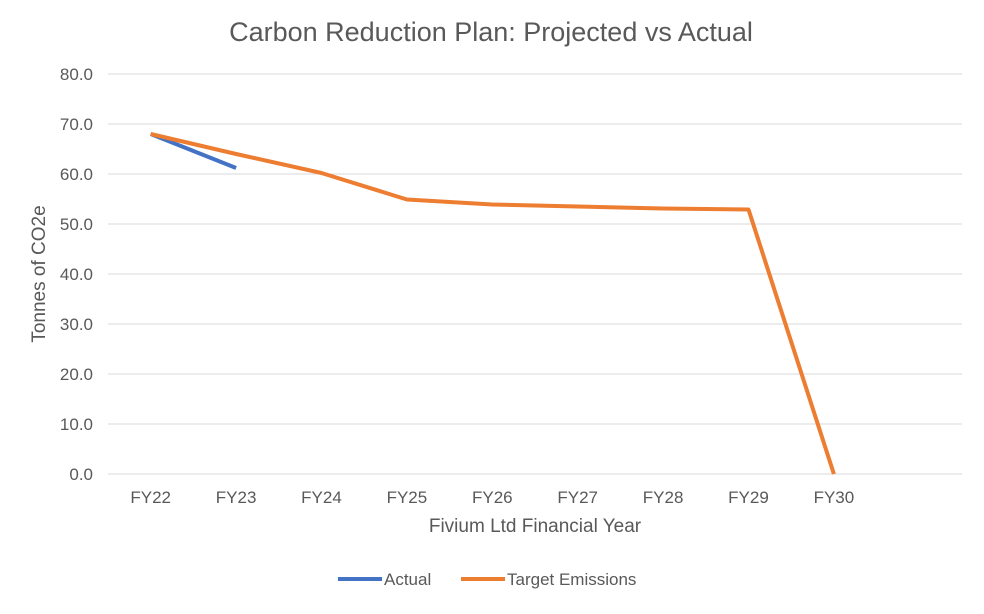  I want to click on y-tick-label: 20.0, so click(76, 374).